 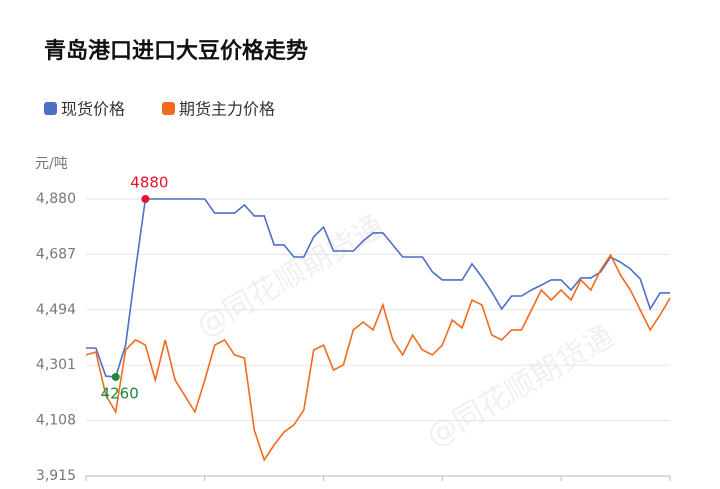 I want to click on chart-title: 青岛港口进口大豆价格走势, so click(x=176, y=51).